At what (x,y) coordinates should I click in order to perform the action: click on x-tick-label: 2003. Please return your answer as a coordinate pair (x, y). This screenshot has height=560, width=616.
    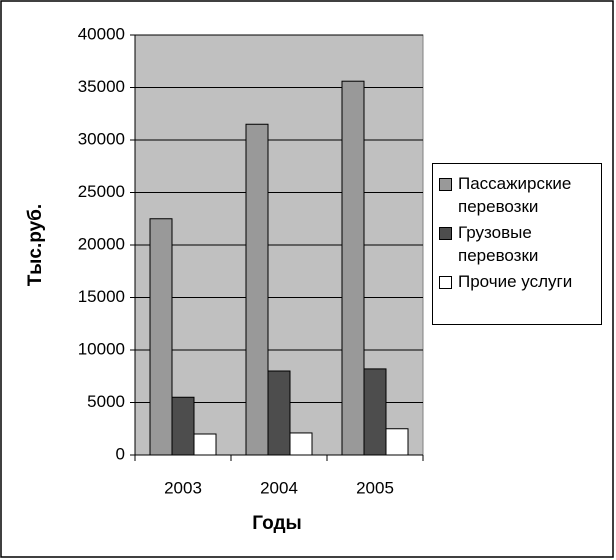
    Looking at the image, I should click on (183, 487).